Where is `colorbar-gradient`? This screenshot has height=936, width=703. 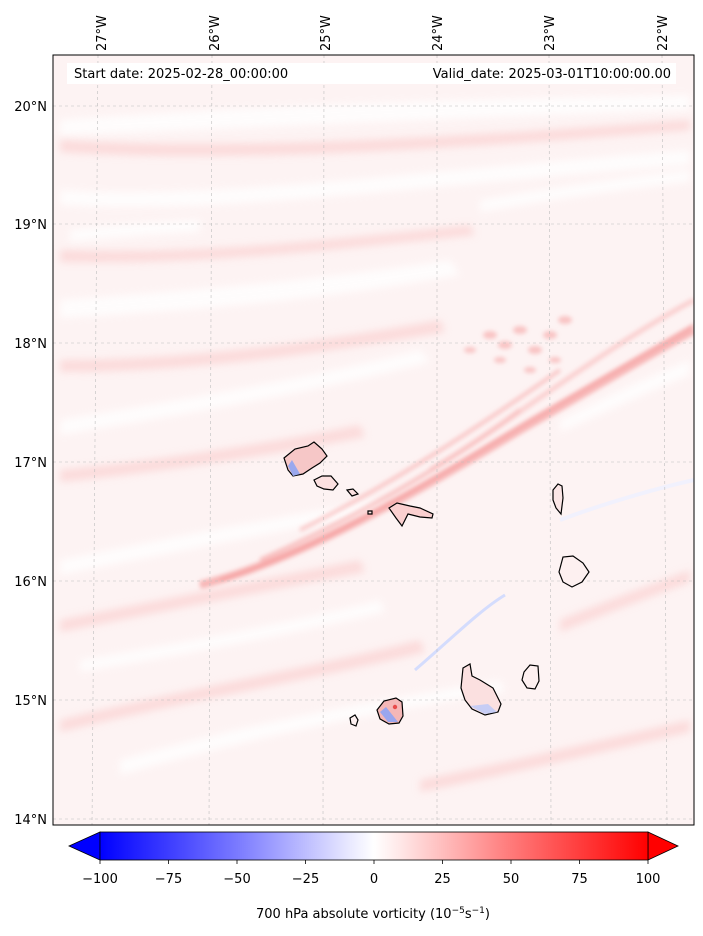
colorbar-gradient is located at coordinates (374, 846).